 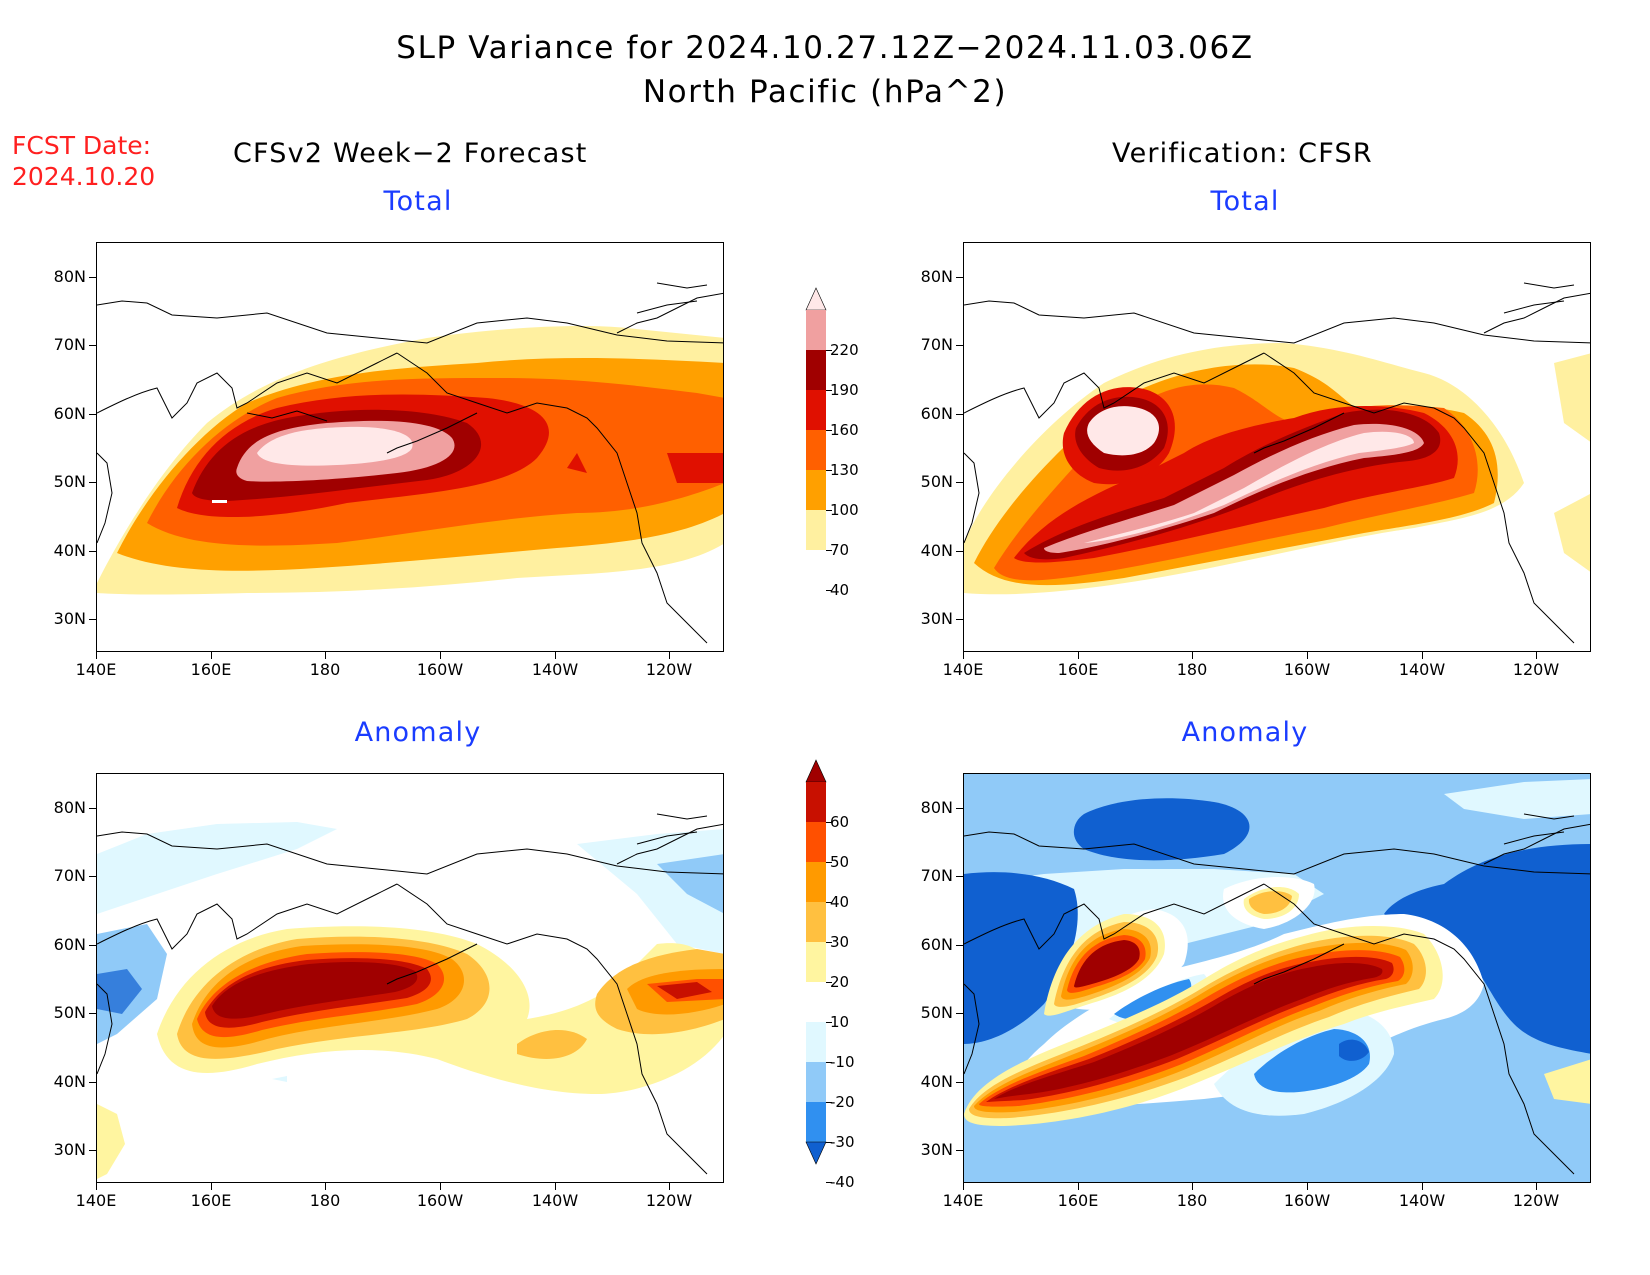 I want to click on lat-label-tl-2: 60N, so click(x=69, y=413).